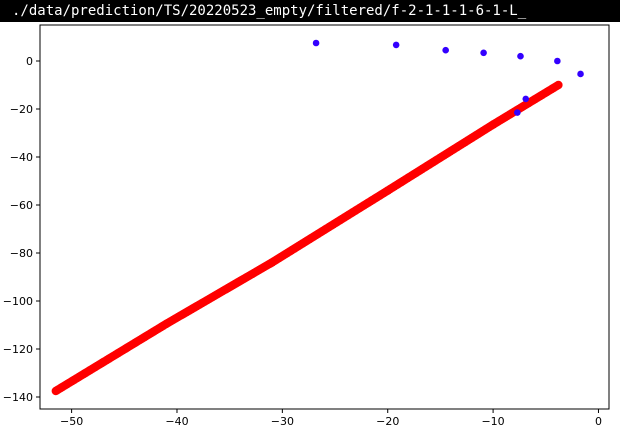 This screenshot has width=620, height=434. I want to click on y-tick-label: −60, so click(21, 205).